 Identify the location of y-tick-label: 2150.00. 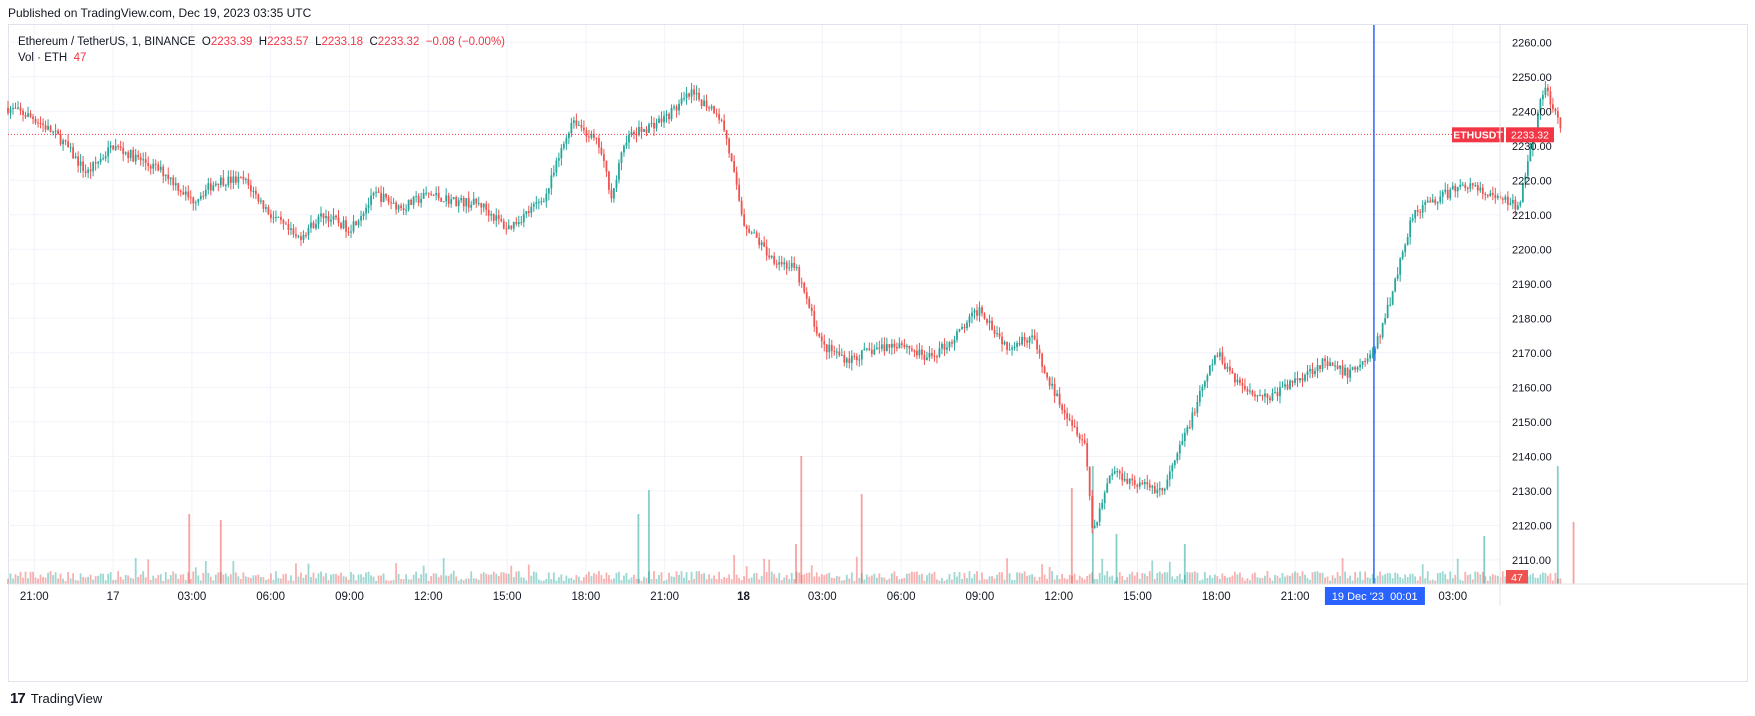
(1532, 423).